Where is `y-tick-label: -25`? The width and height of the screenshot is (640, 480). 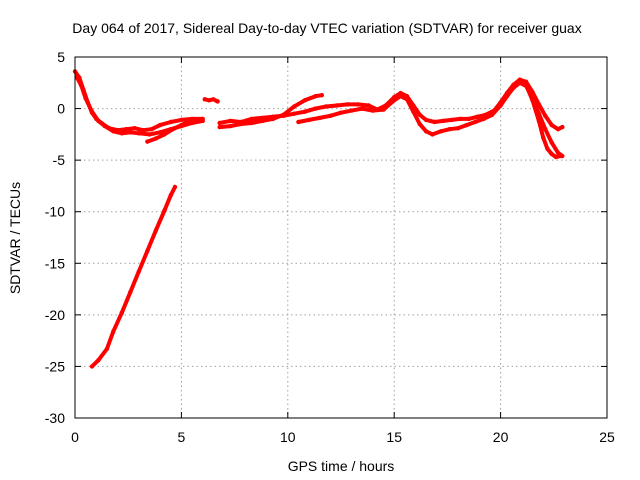 y-tick-label: -25 is located at coordinates (55, 366).